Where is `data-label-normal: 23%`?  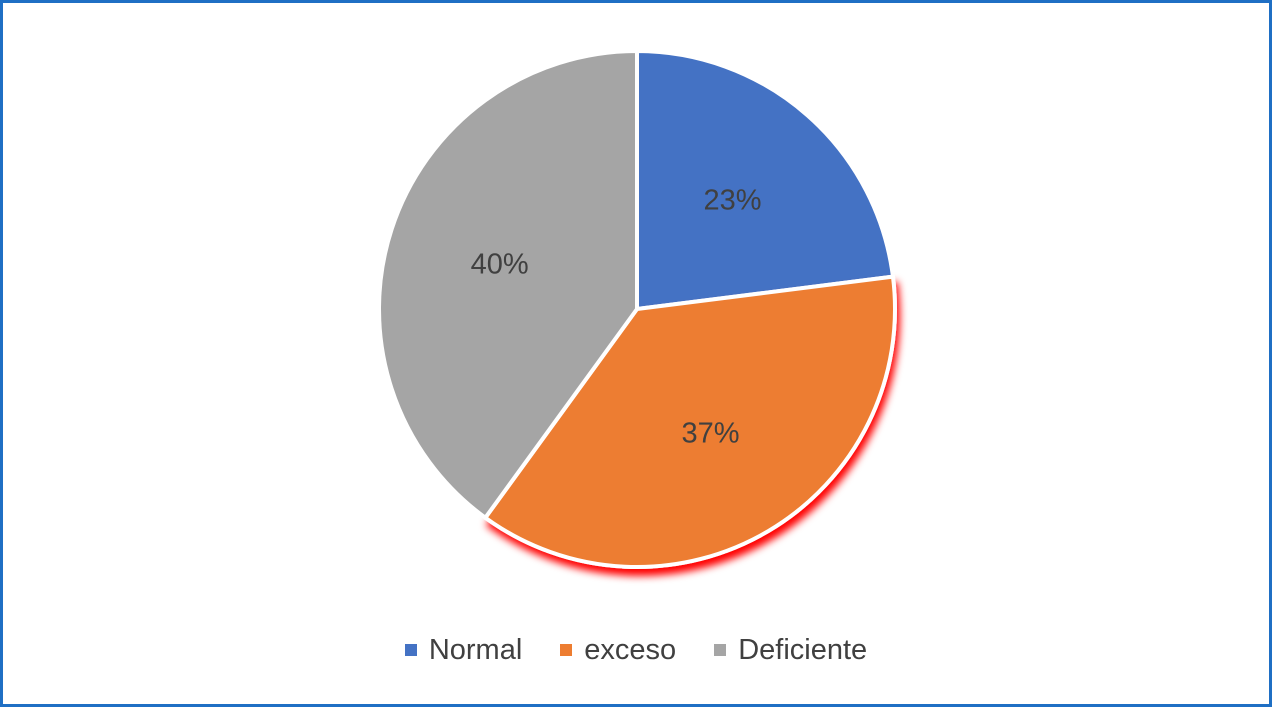
data-label-normal: 23% is located at coordinates (733, 201).